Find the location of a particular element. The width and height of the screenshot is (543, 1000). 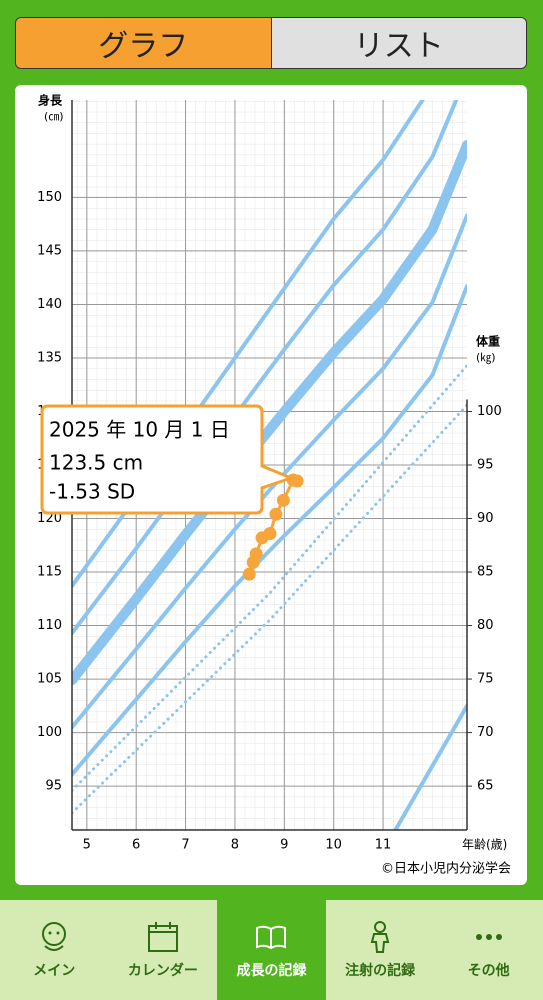

bottom-nav: メイン カレンダー 成長の記録 注射の記録 その他 is located at coordinates (271, 950).